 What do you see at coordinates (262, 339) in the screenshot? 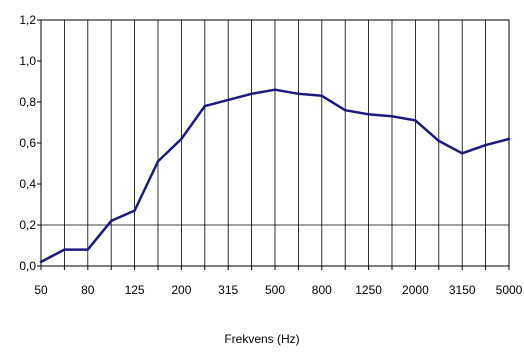
I see `x-axis-title: Frekvens (Hz)` at bounding box center [262, 339].